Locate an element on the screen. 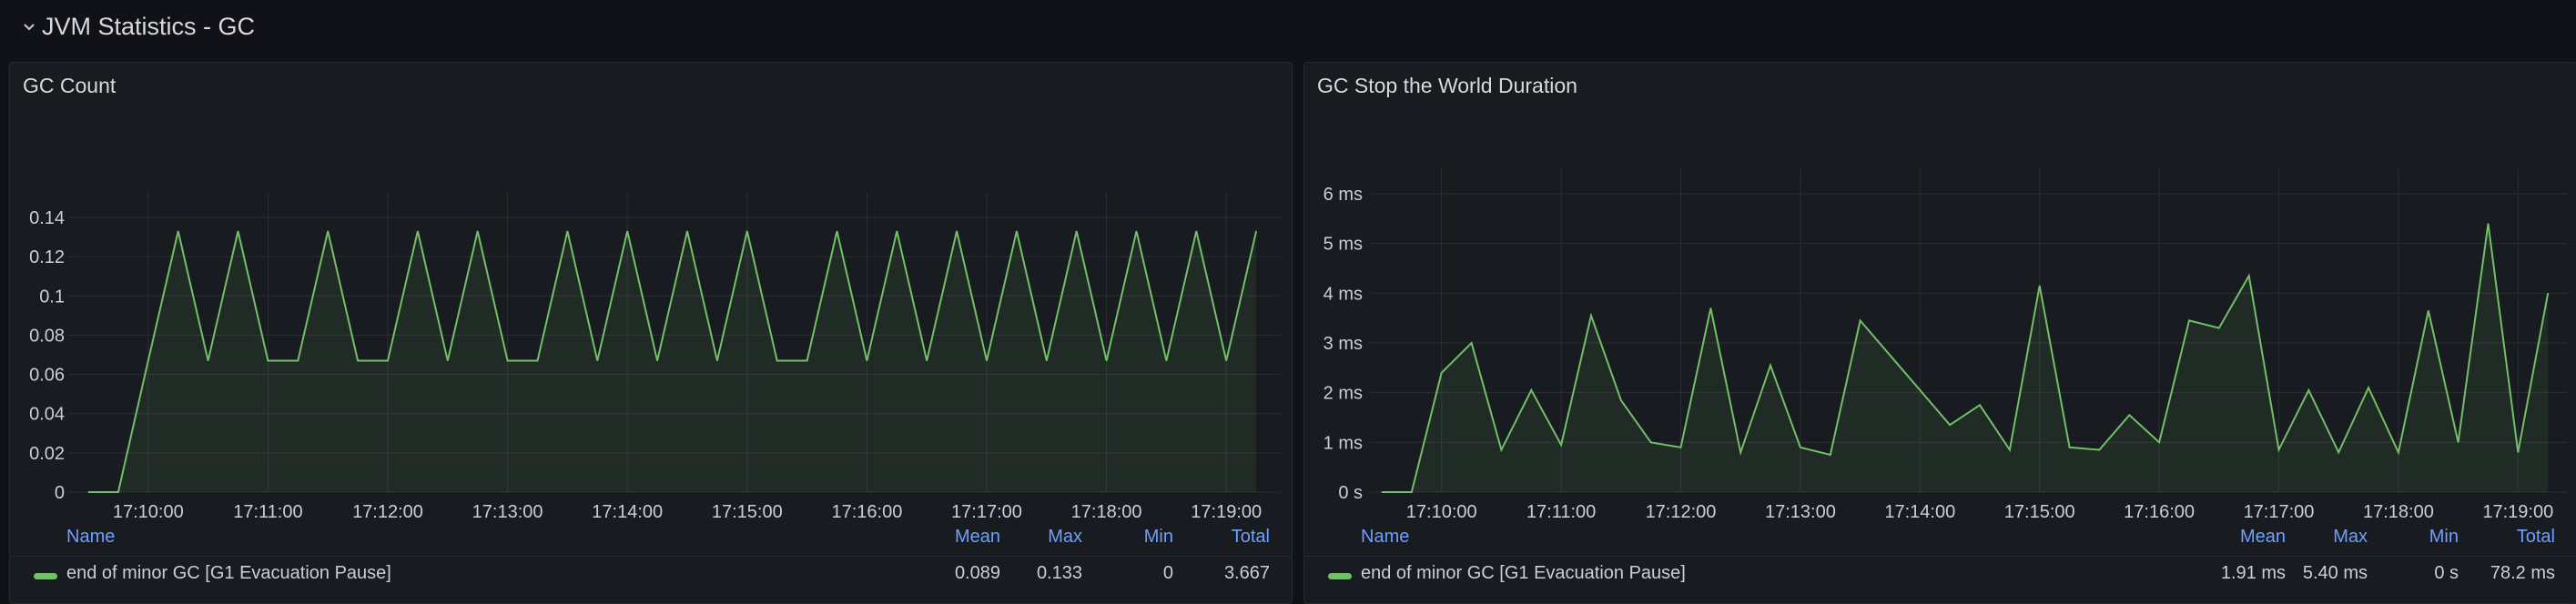 The image size is (2576, 604). legend-header: Name Mean Max Min Total is located at coordinates (651, 541).